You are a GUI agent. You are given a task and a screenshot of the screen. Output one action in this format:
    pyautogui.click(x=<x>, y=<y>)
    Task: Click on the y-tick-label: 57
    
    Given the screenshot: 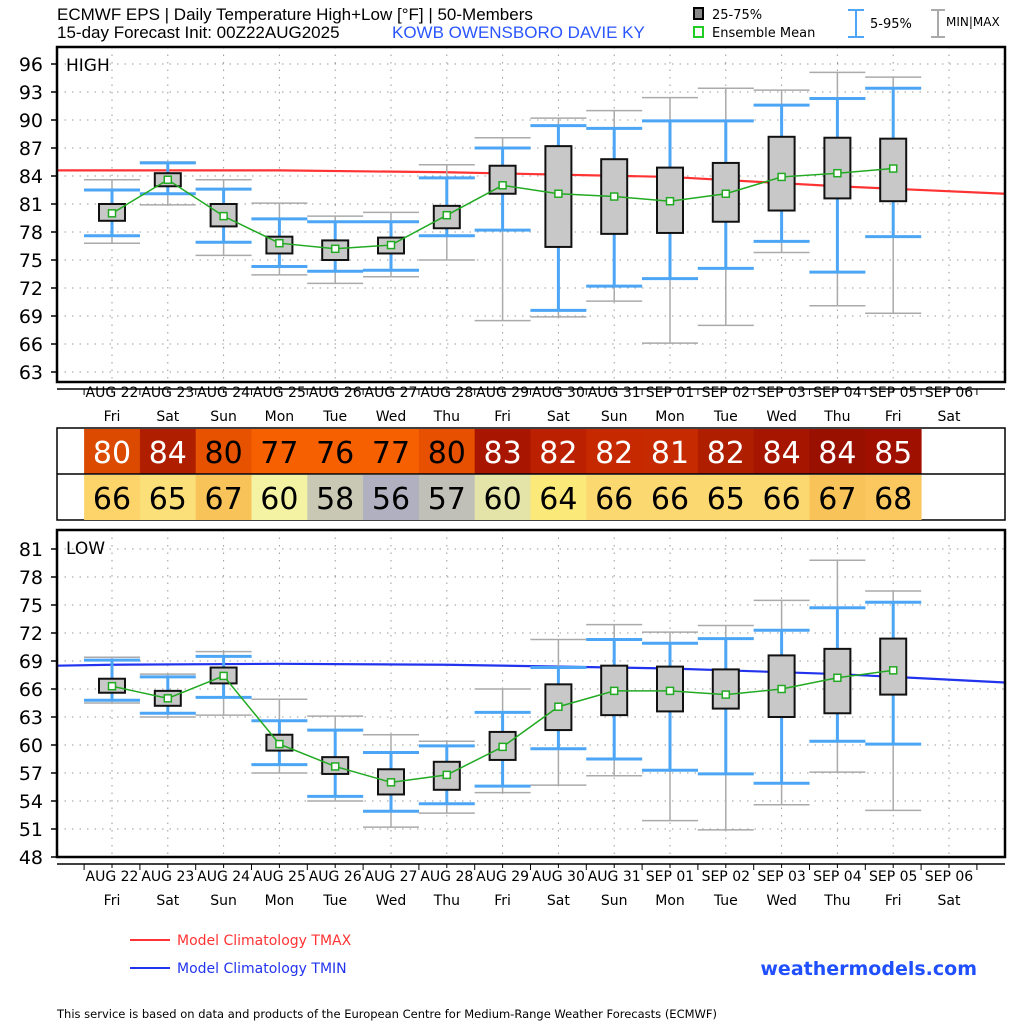 What is the action you would take?
    pyautogui.click(x=31, y=774)
    